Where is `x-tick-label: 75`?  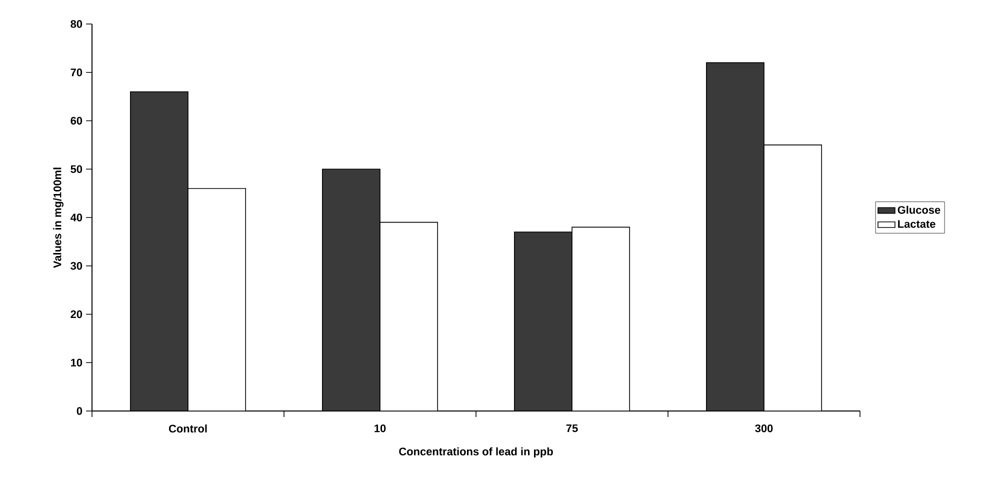
x-tick-label: 75 is located at coordinates (572, 428).